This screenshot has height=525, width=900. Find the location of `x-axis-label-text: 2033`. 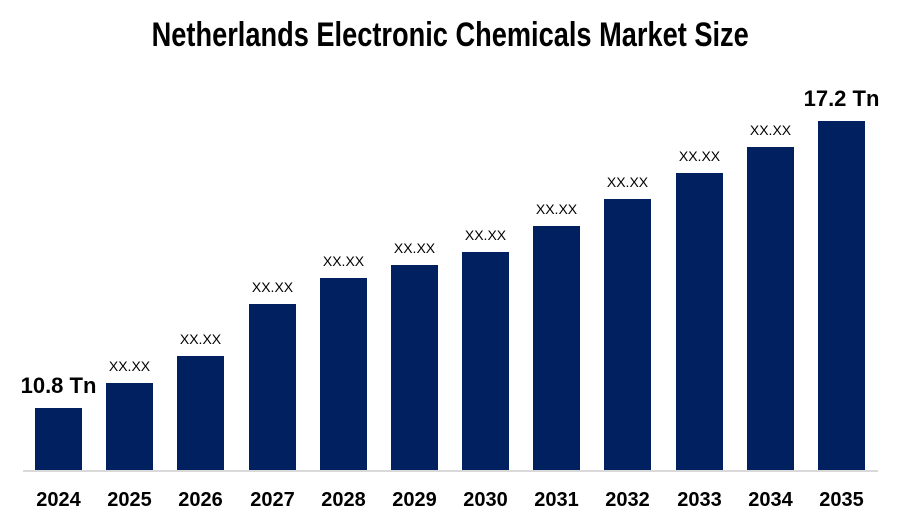

x-axis-label-text: 2033 is located at coordinates (699, 500).